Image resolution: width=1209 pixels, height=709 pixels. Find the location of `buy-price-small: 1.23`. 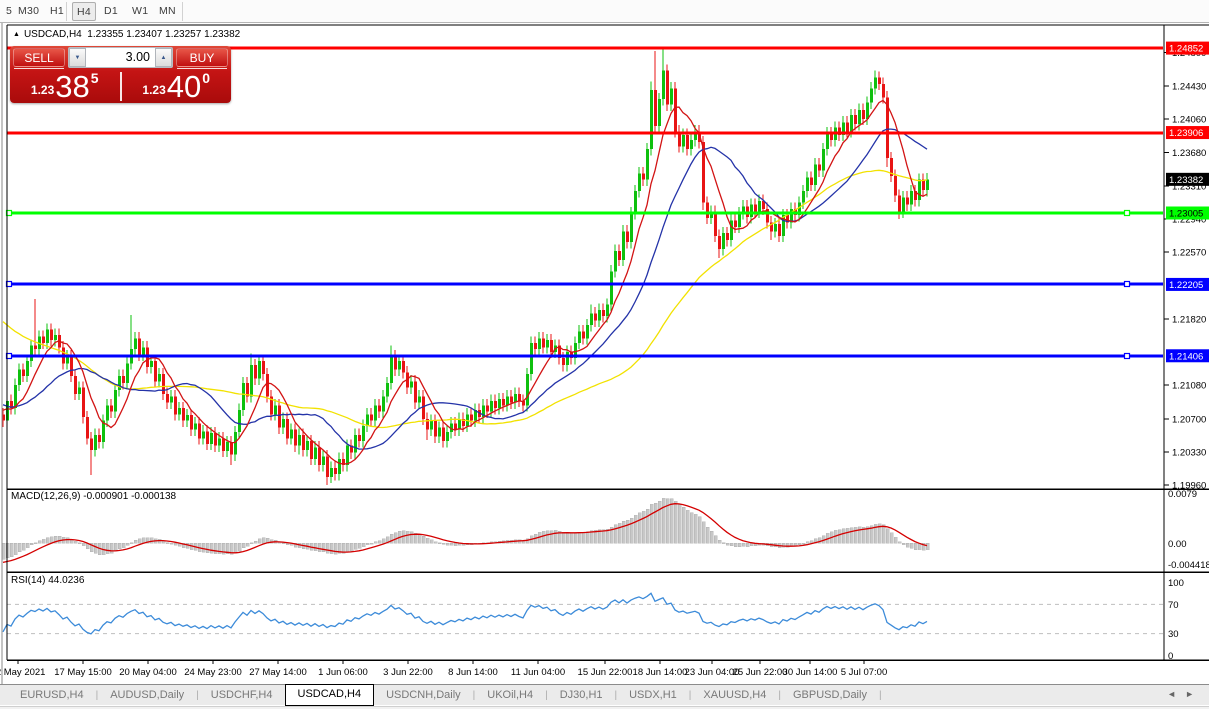

buy-price-small: 1.23 is located at coordinates (154, 90).